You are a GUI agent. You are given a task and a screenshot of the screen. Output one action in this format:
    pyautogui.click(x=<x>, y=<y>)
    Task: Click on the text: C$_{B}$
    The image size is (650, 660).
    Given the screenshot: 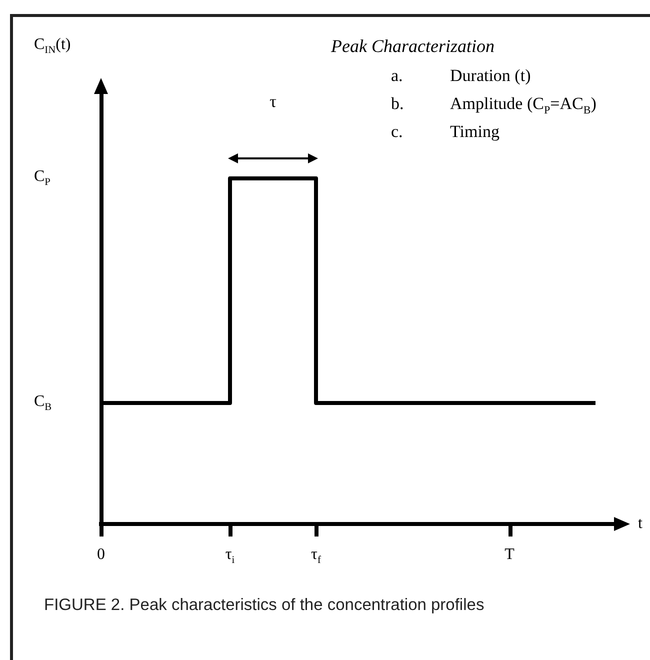 What is the action you would take?
    pyautogui.click(x=43, y=403)
    